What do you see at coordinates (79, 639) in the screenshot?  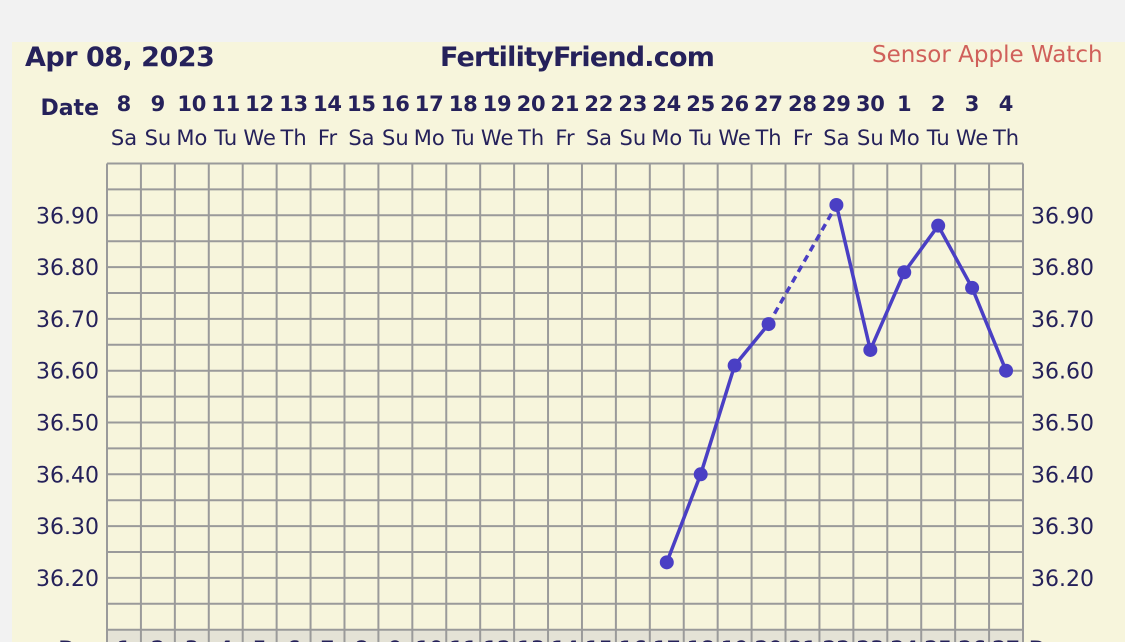 I see `day-row-label: Day` at bounding box center [79, 639].